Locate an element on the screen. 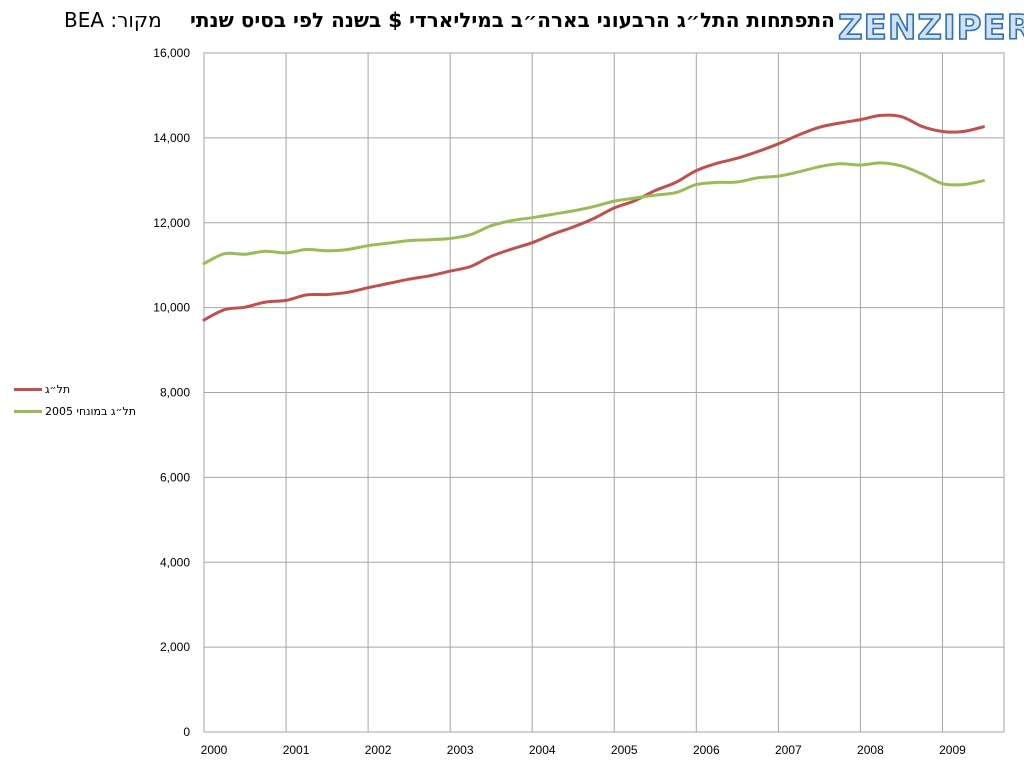 The image size is (1024, 768). legend-label-gdp: תל״ג is located at coordinates (58, 389).